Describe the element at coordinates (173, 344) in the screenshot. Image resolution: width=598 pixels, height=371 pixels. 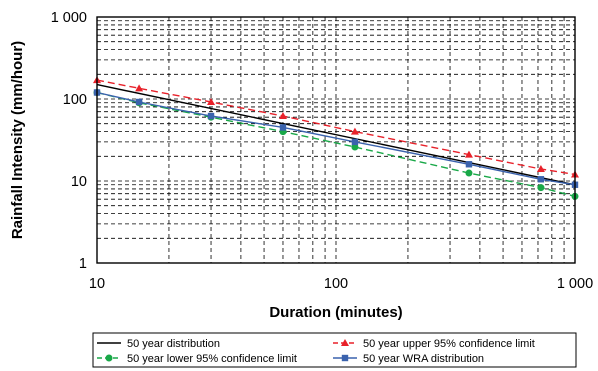
I see `legend-label: 50 year distribution` at that location.